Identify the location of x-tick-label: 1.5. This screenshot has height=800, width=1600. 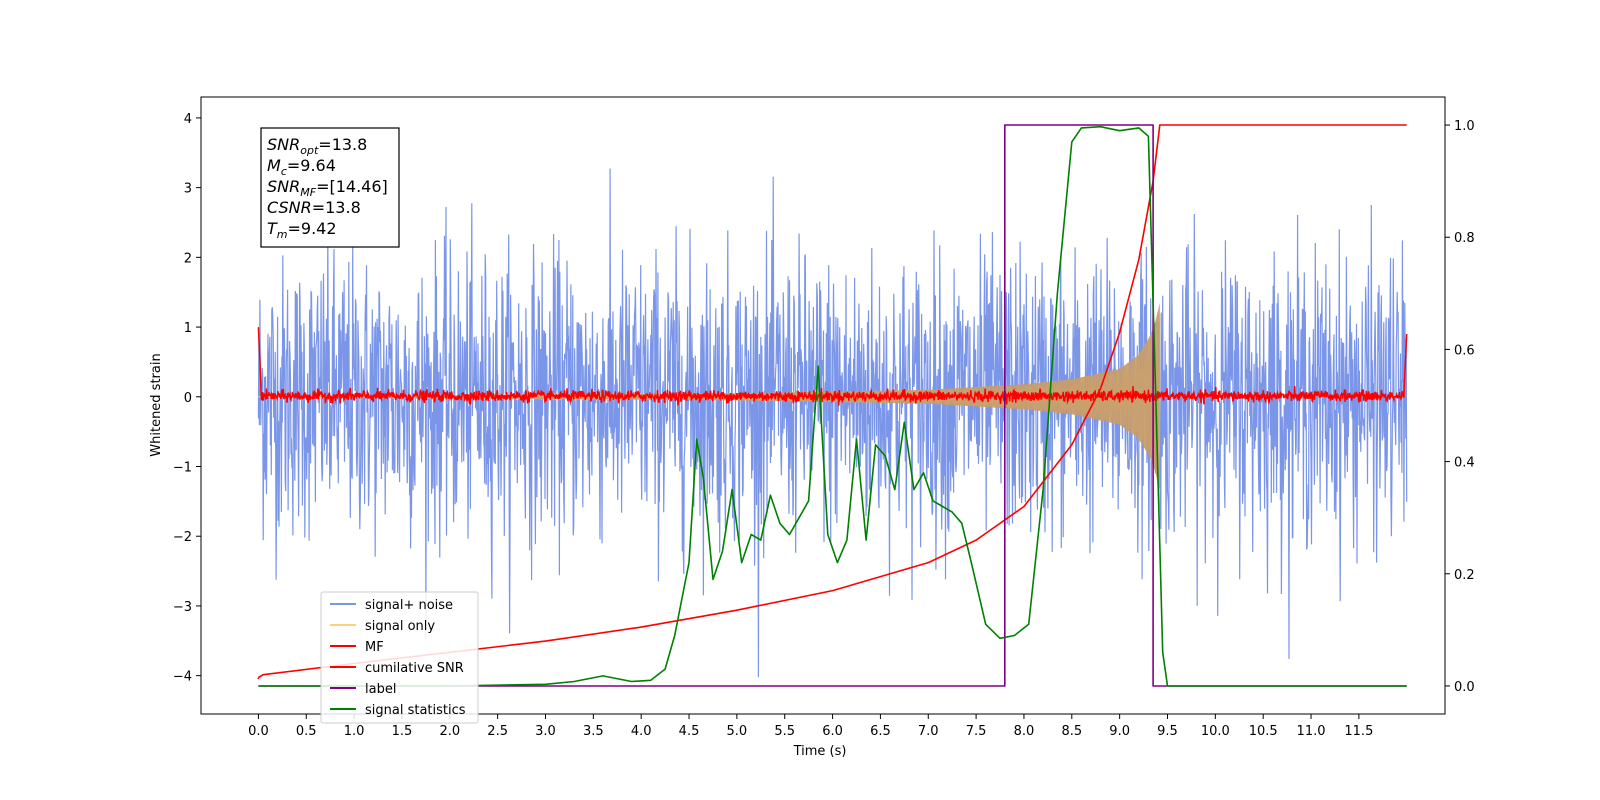
(402, 731).